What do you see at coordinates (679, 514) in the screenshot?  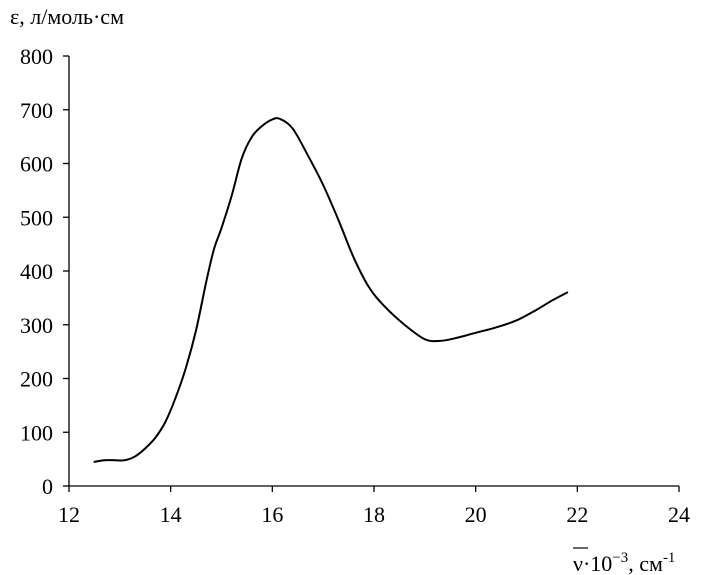 I see `x-tick-label: 24` at bounding box center [679, 514].